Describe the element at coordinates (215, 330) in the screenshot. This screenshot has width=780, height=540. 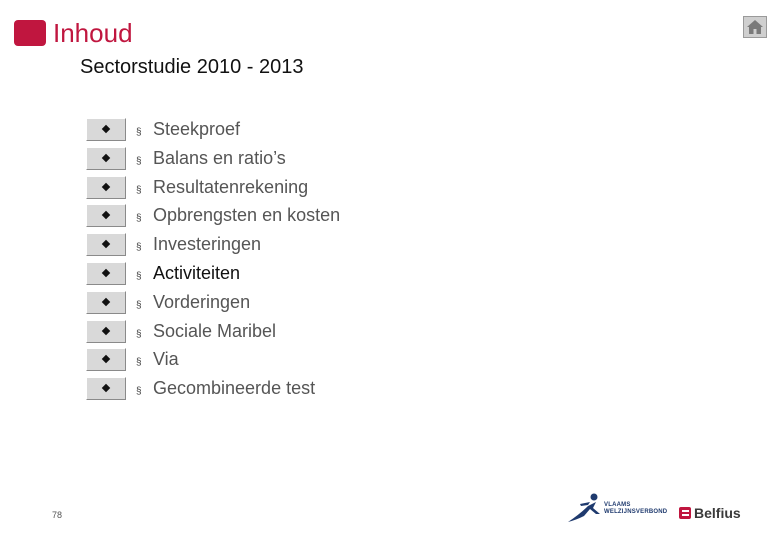
I see `toc-item-label: Sociale Maribel` at that location.